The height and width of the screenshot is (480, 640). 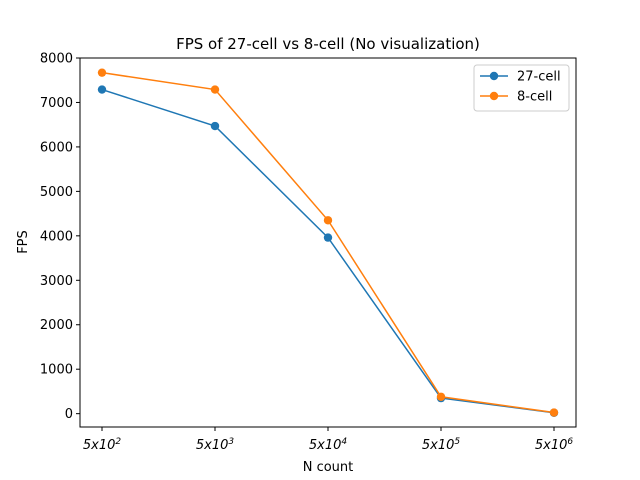 I want to click on y-tick-label: 6000, so click(x=56, y=147).